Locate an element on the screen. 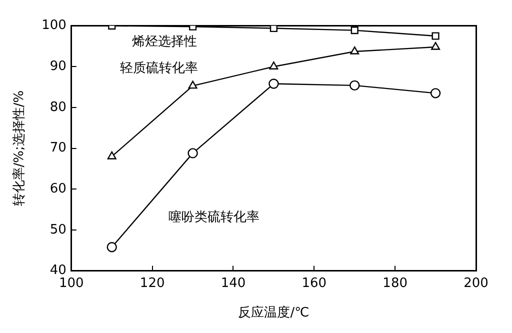  x-tick-label: 100 is located at coordinates (71, 283).